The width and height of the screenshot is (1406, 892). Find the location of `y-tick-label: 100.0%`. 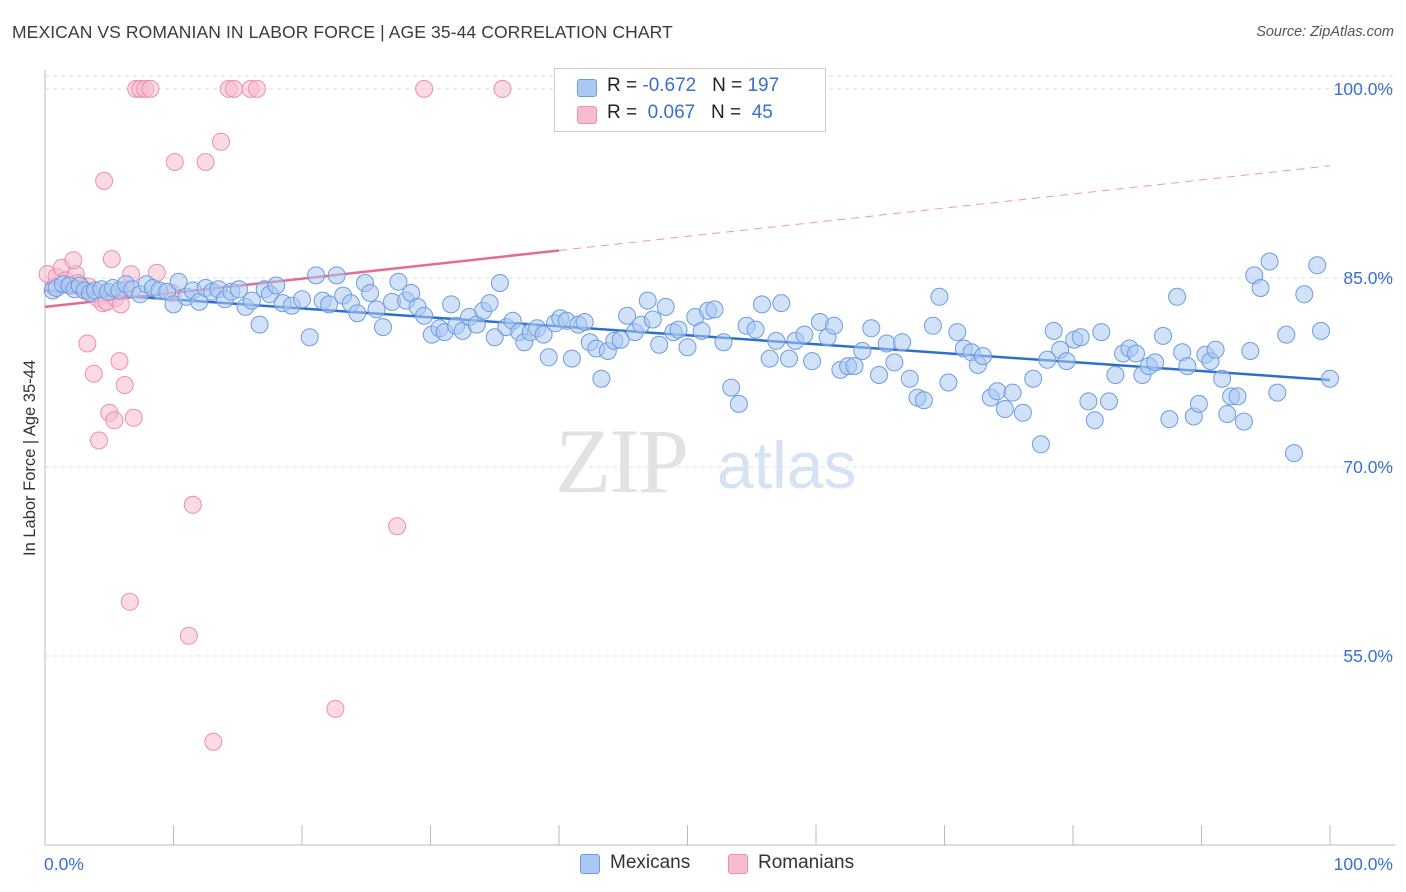

y-tick-label: 100.0% is located at coordinates (1363, 89).